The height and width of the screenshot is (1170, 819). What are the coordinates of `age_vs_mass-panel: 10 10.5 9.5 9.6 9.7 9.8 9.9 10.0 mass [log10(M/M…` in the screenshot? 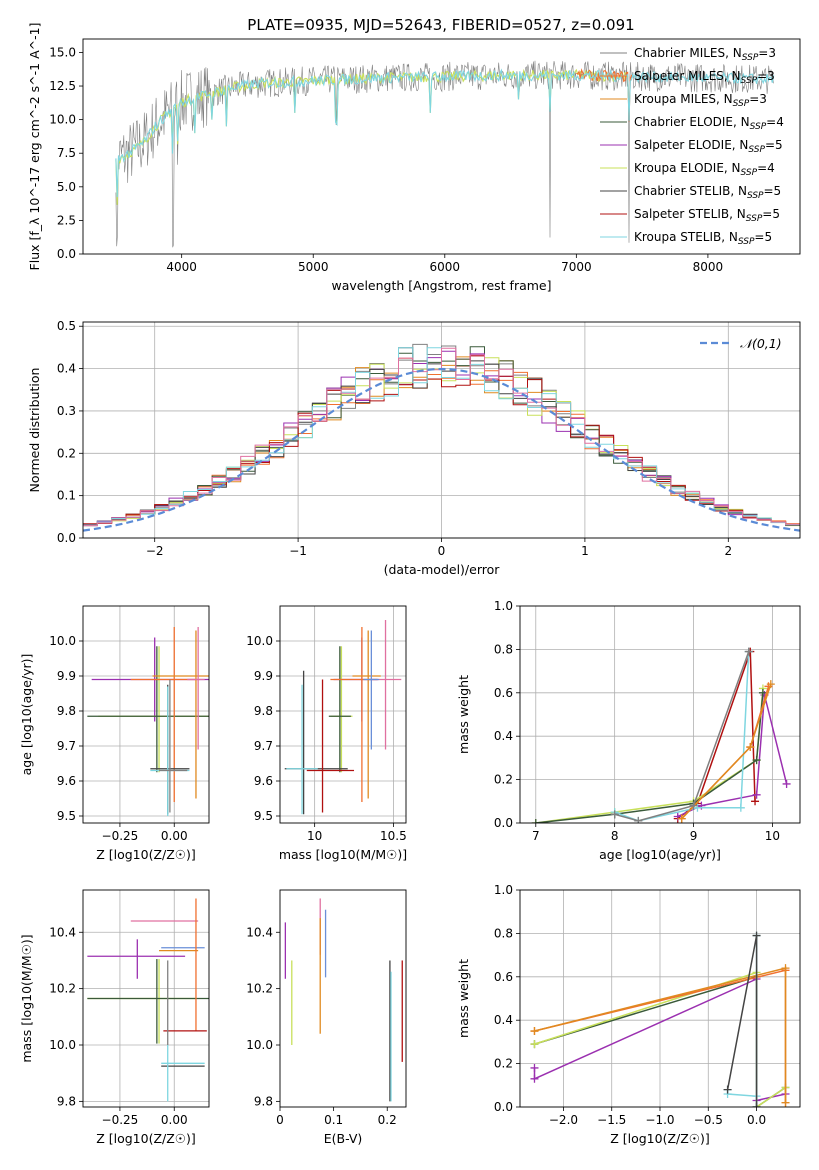 It's located at (326, 733).